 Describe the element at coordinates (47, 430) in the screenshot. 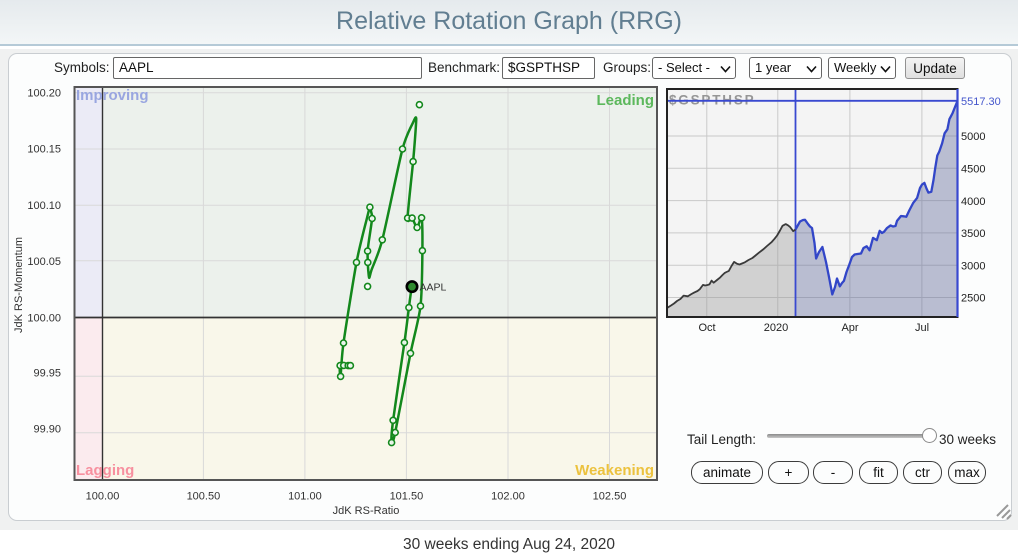

I see `svg-text: 99.90` at that location.